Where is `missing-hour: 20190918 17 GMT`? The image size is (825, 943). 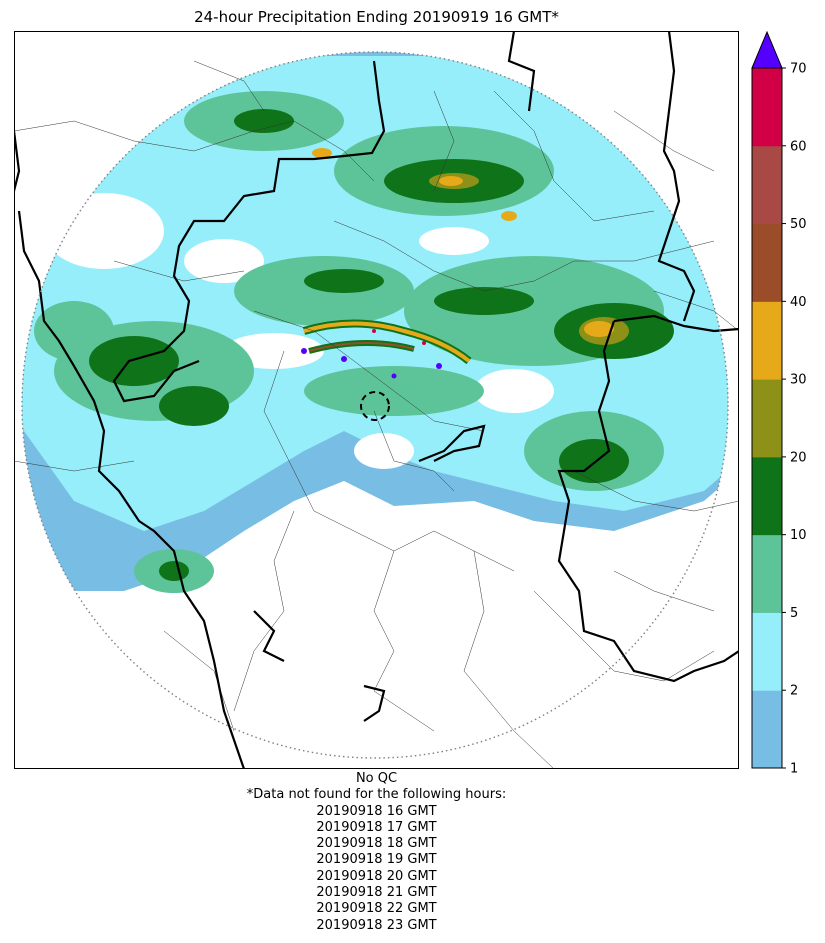
missing-hour: 20190918 17 GMT is located at coordinates (376, 827).